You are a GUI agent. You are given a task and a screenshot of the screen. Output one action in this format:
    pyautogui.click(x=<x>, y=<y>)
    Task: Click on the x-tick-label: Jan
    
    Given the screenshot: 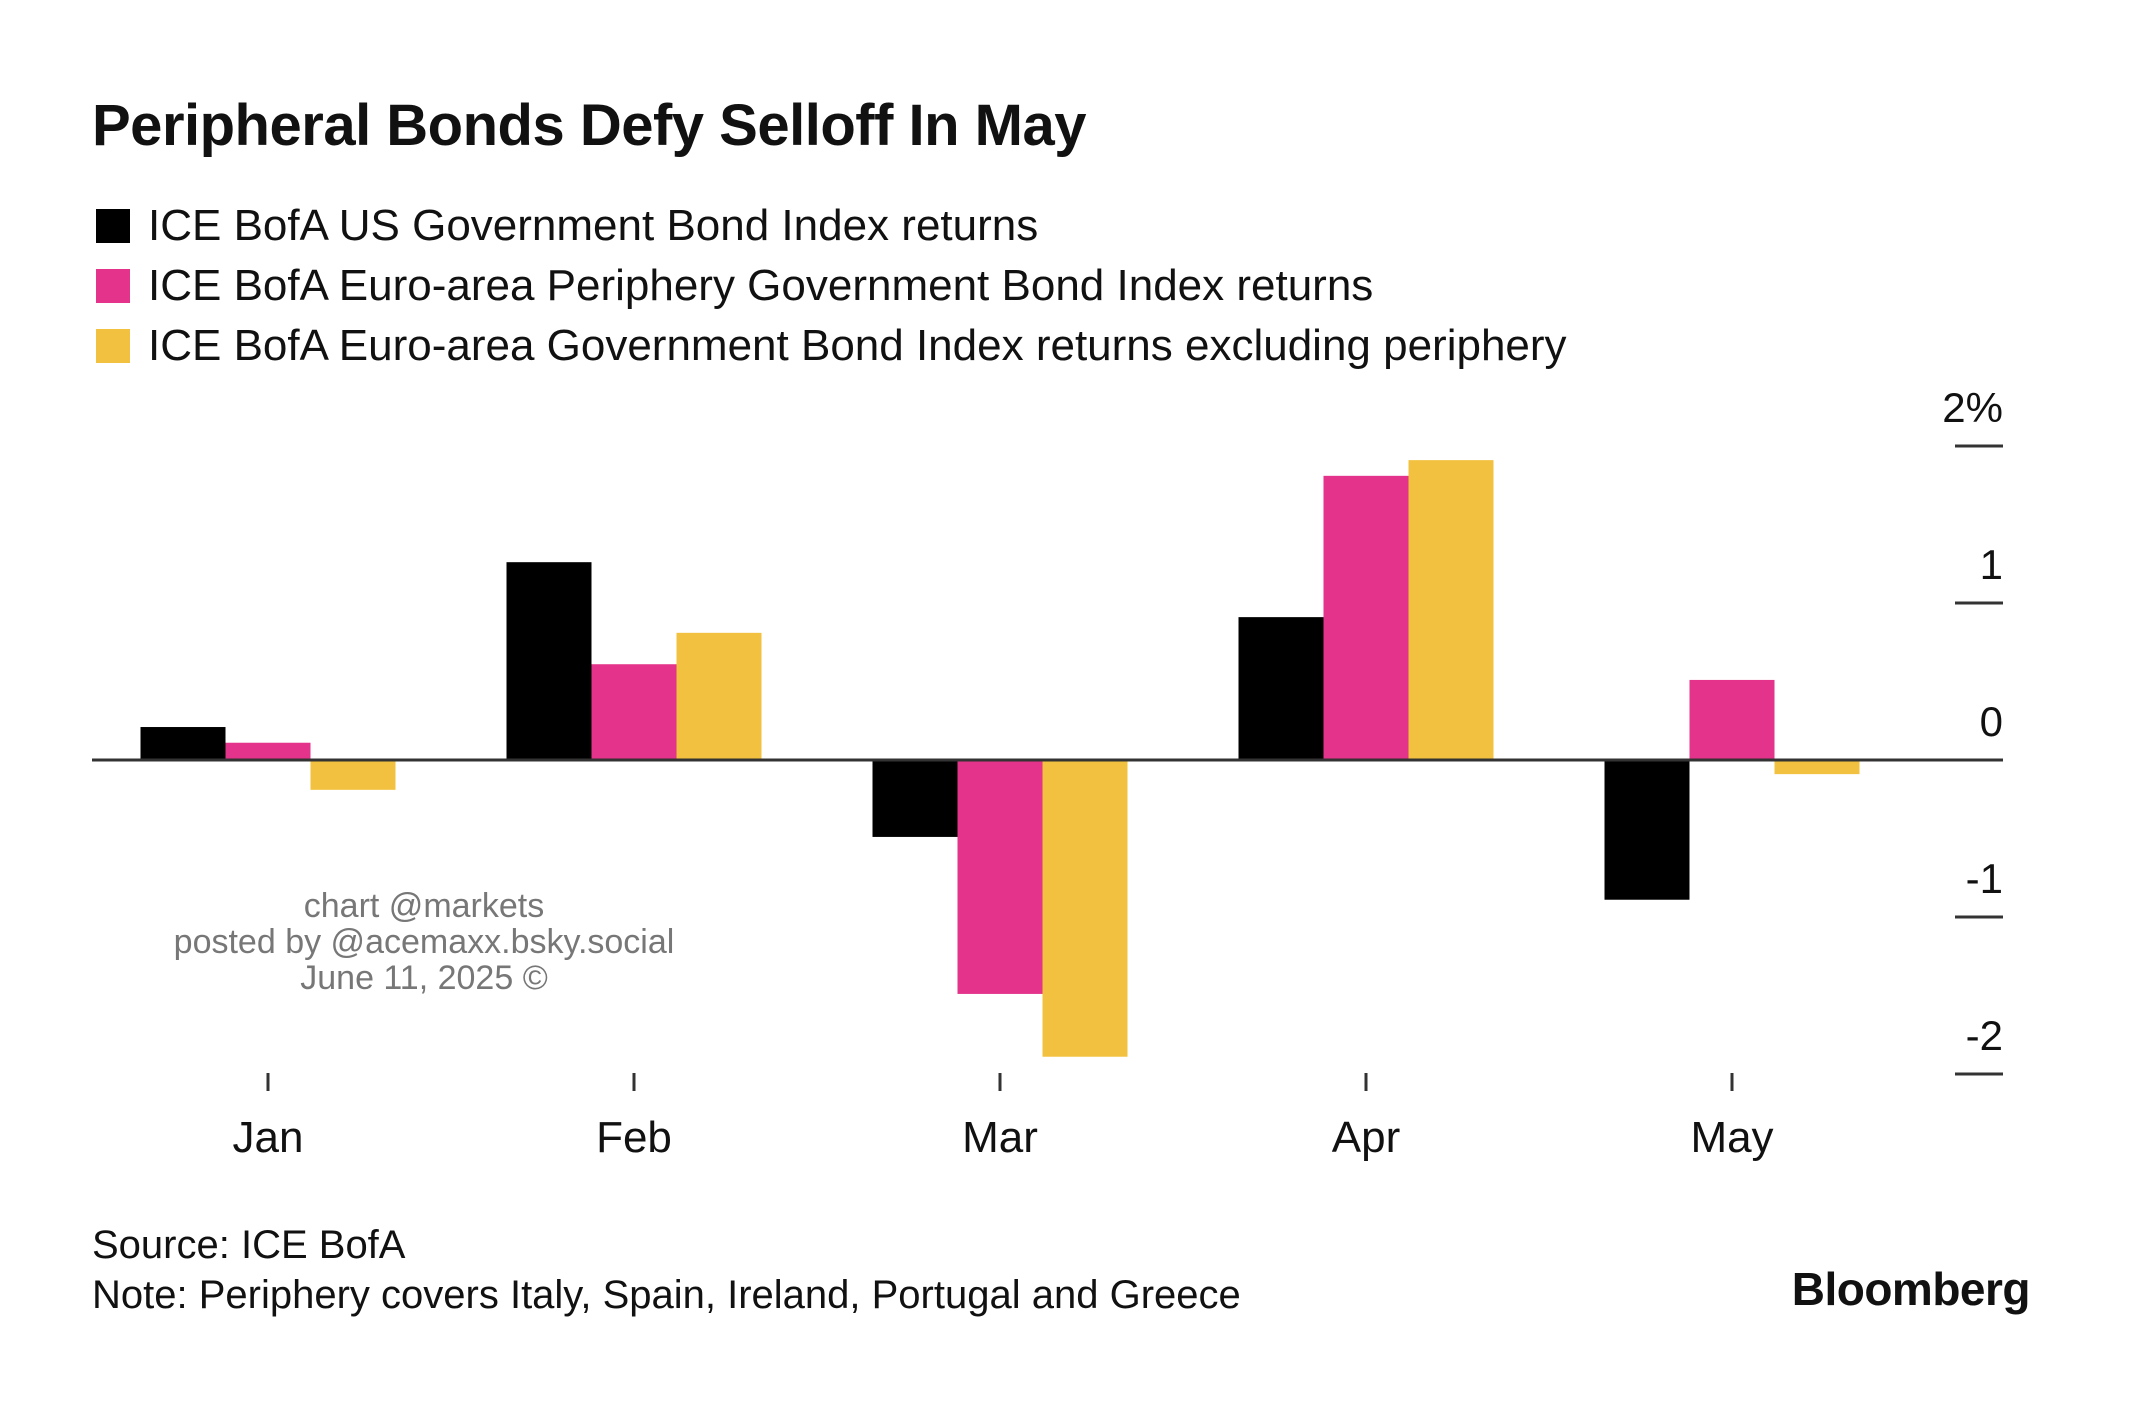 What is the action you would take?
    pyautogui.click(x=268, y=1137)
    